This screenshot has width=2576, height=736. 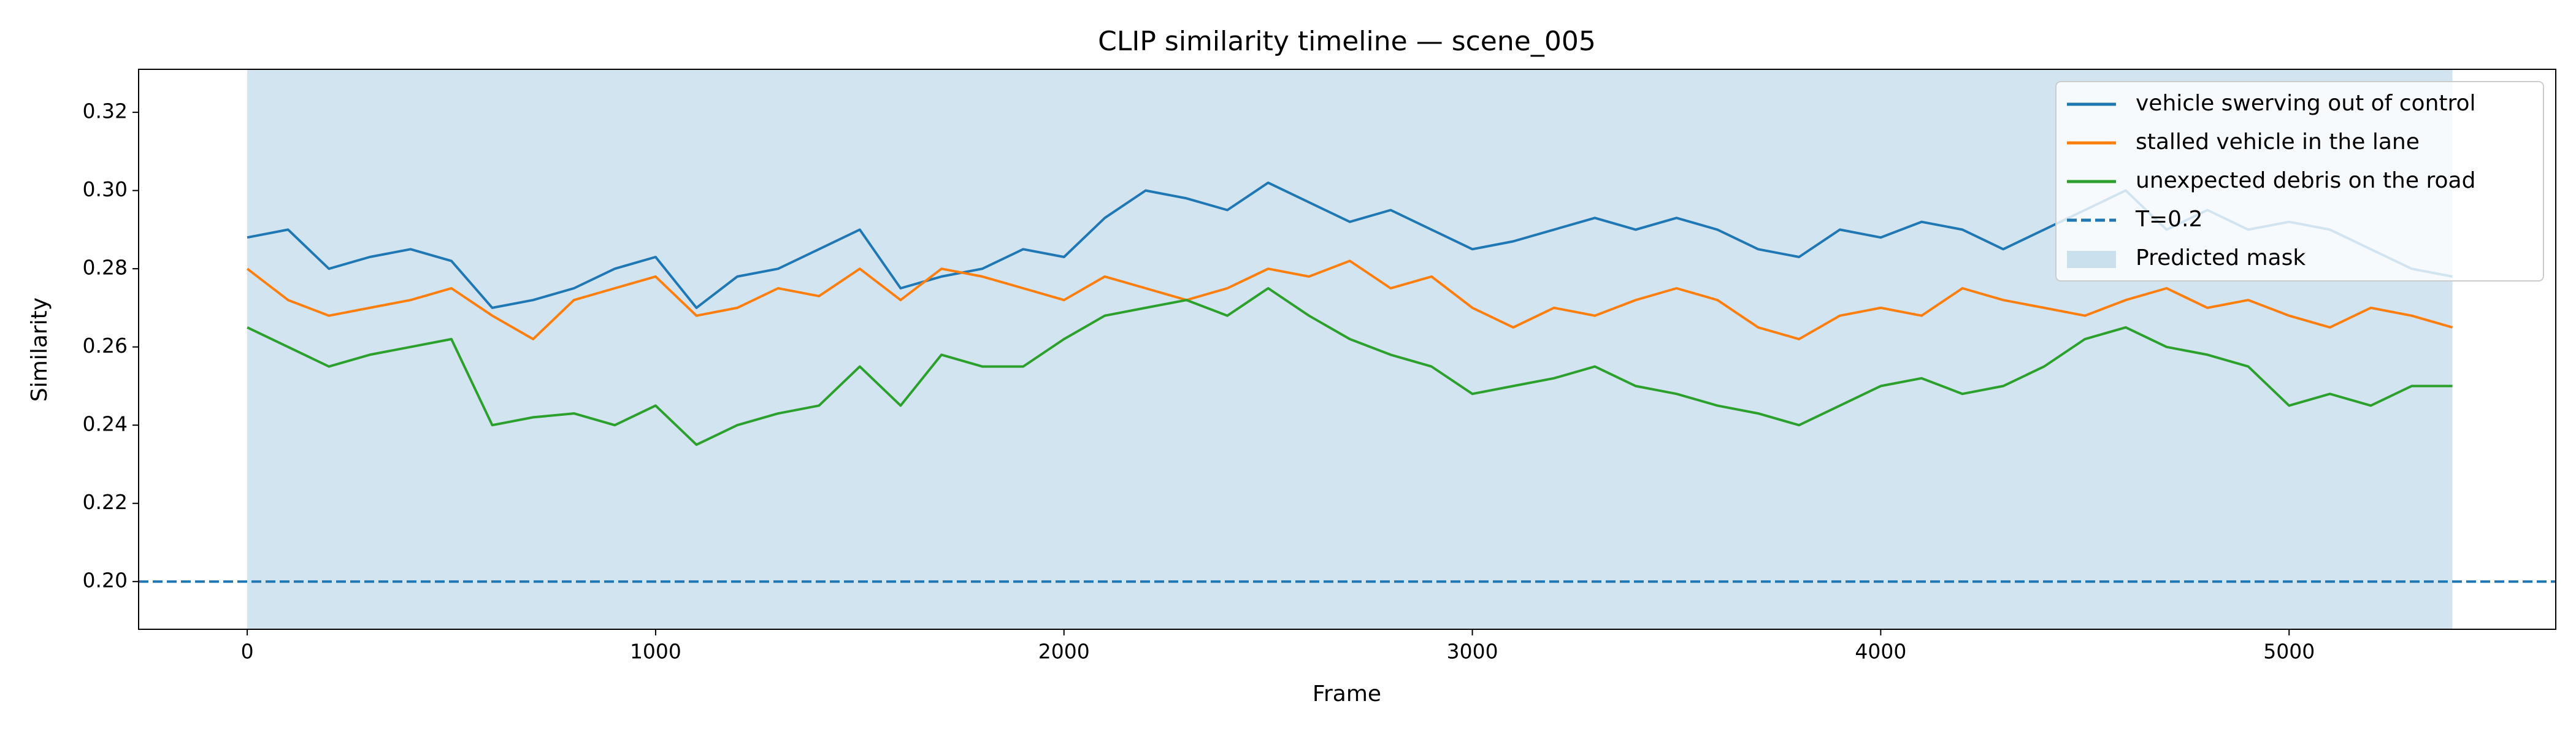 I want to click on y-tick-label: 0.24, so click(x=105, y=424).